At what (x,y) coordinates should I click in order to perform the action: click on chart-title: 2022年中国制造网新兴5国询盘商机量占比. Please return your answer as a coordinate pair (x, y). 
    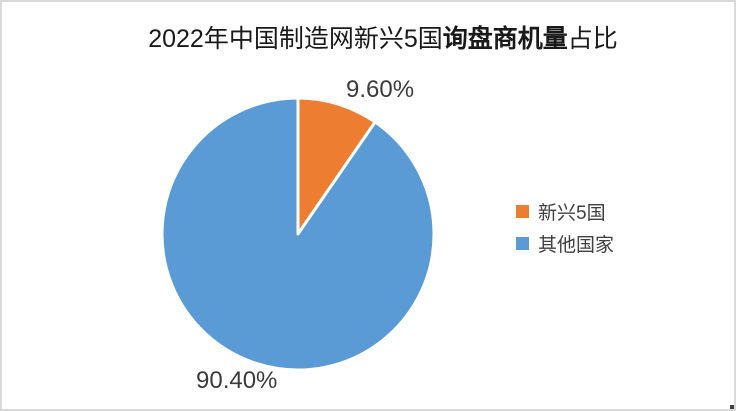
    Looking at the image, I should click on (383, 39).